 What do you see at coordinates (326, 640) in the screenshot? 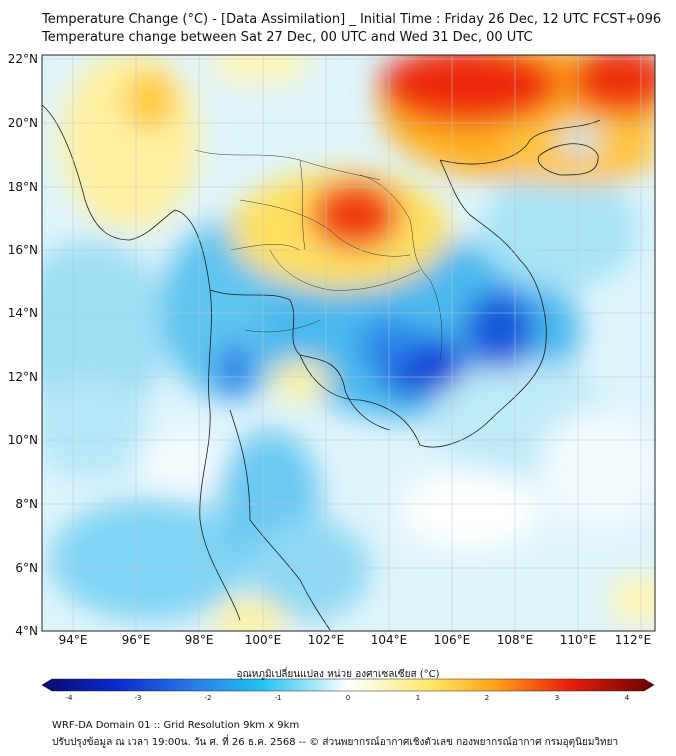
I see `lon-label: 102°E` at bounding box center [326, 640].